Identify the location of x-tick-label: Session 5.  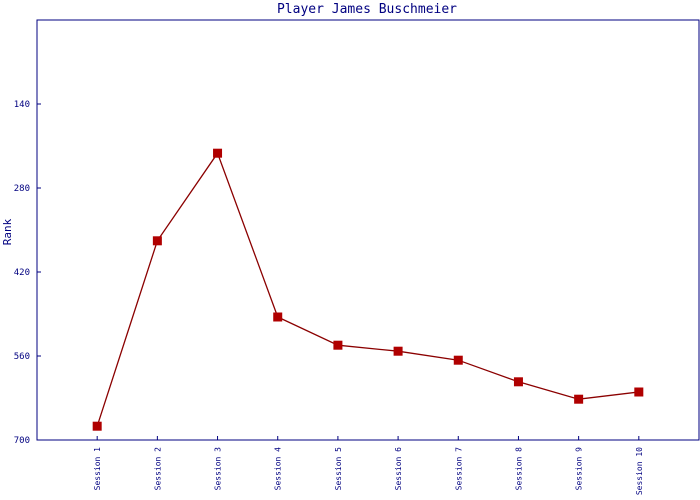
(338, 469).